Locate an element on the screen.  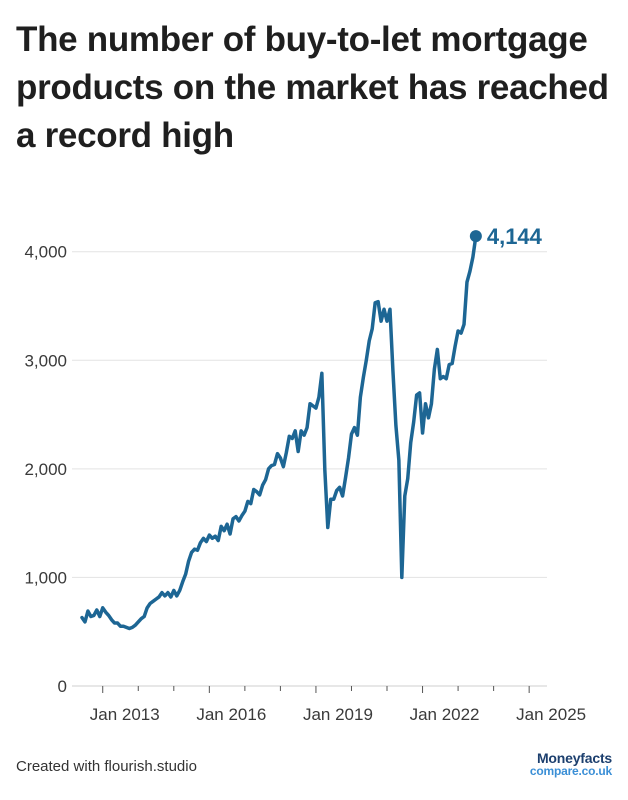
x-tick-label-3: Jan 2022 is located at coordinates (445, 714).